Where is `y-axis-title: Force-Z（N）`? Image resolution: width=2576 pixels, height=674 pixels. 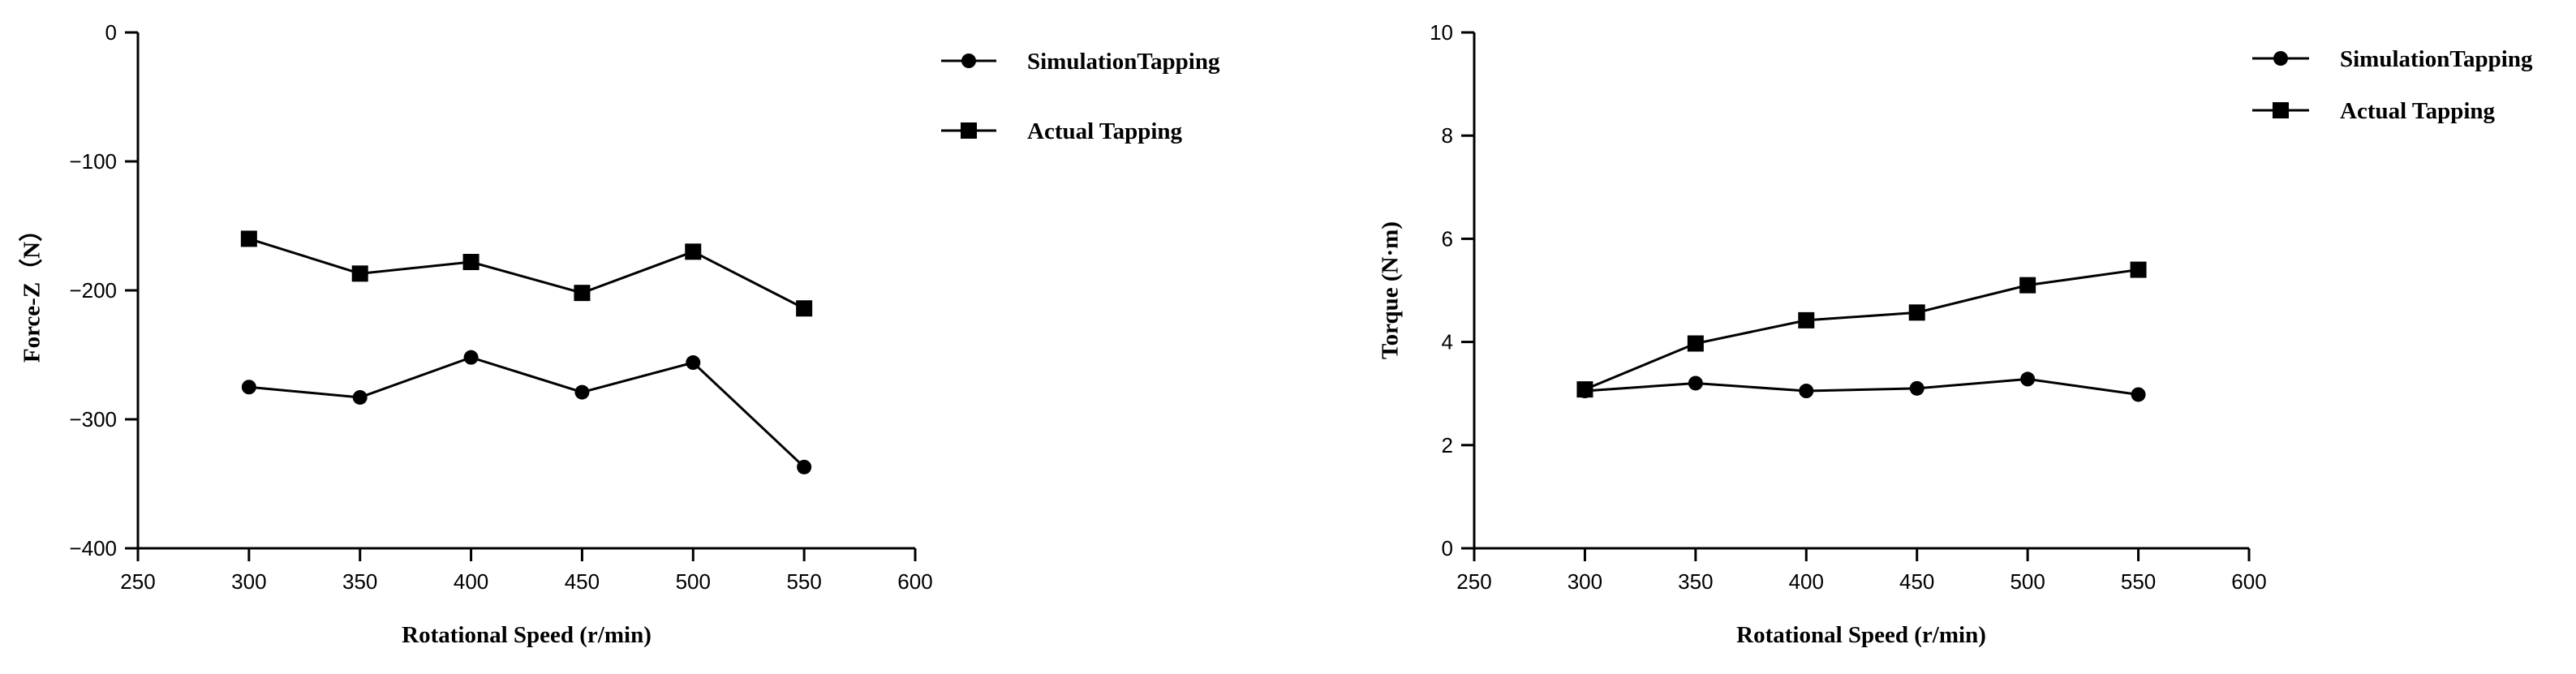 y-axis-title: Force-Z（N） is located at coordinates (32, 290).